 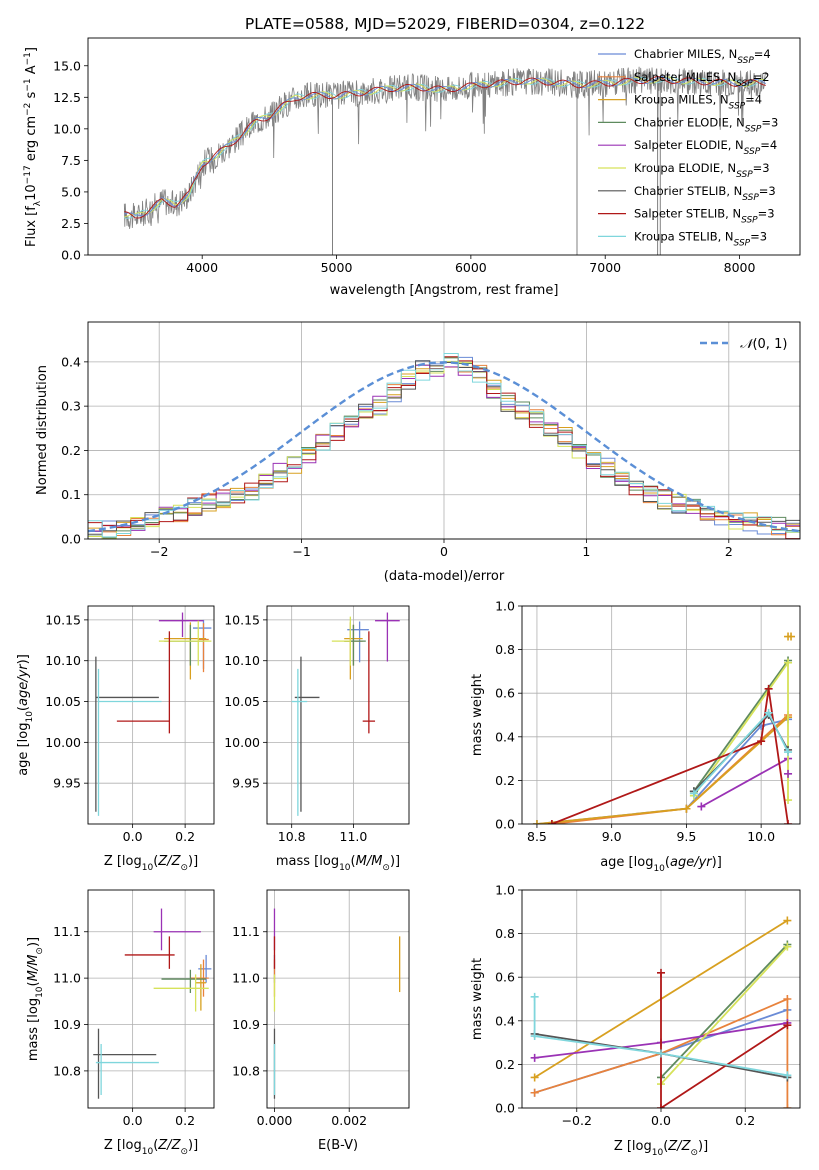 I want to click on label-part: SSP, so click(x=744, y=84).